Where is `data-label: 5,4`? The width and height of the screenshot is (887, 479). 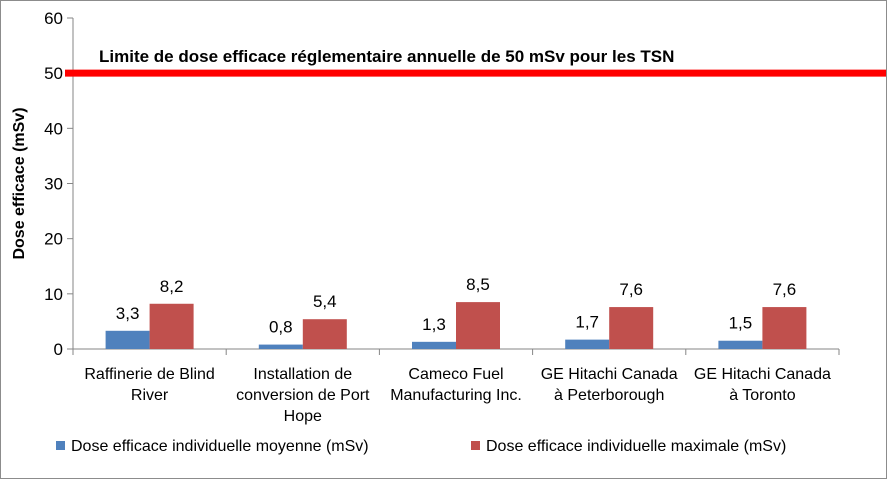 data-label: 5,4 is located at coordinates (325, 301).